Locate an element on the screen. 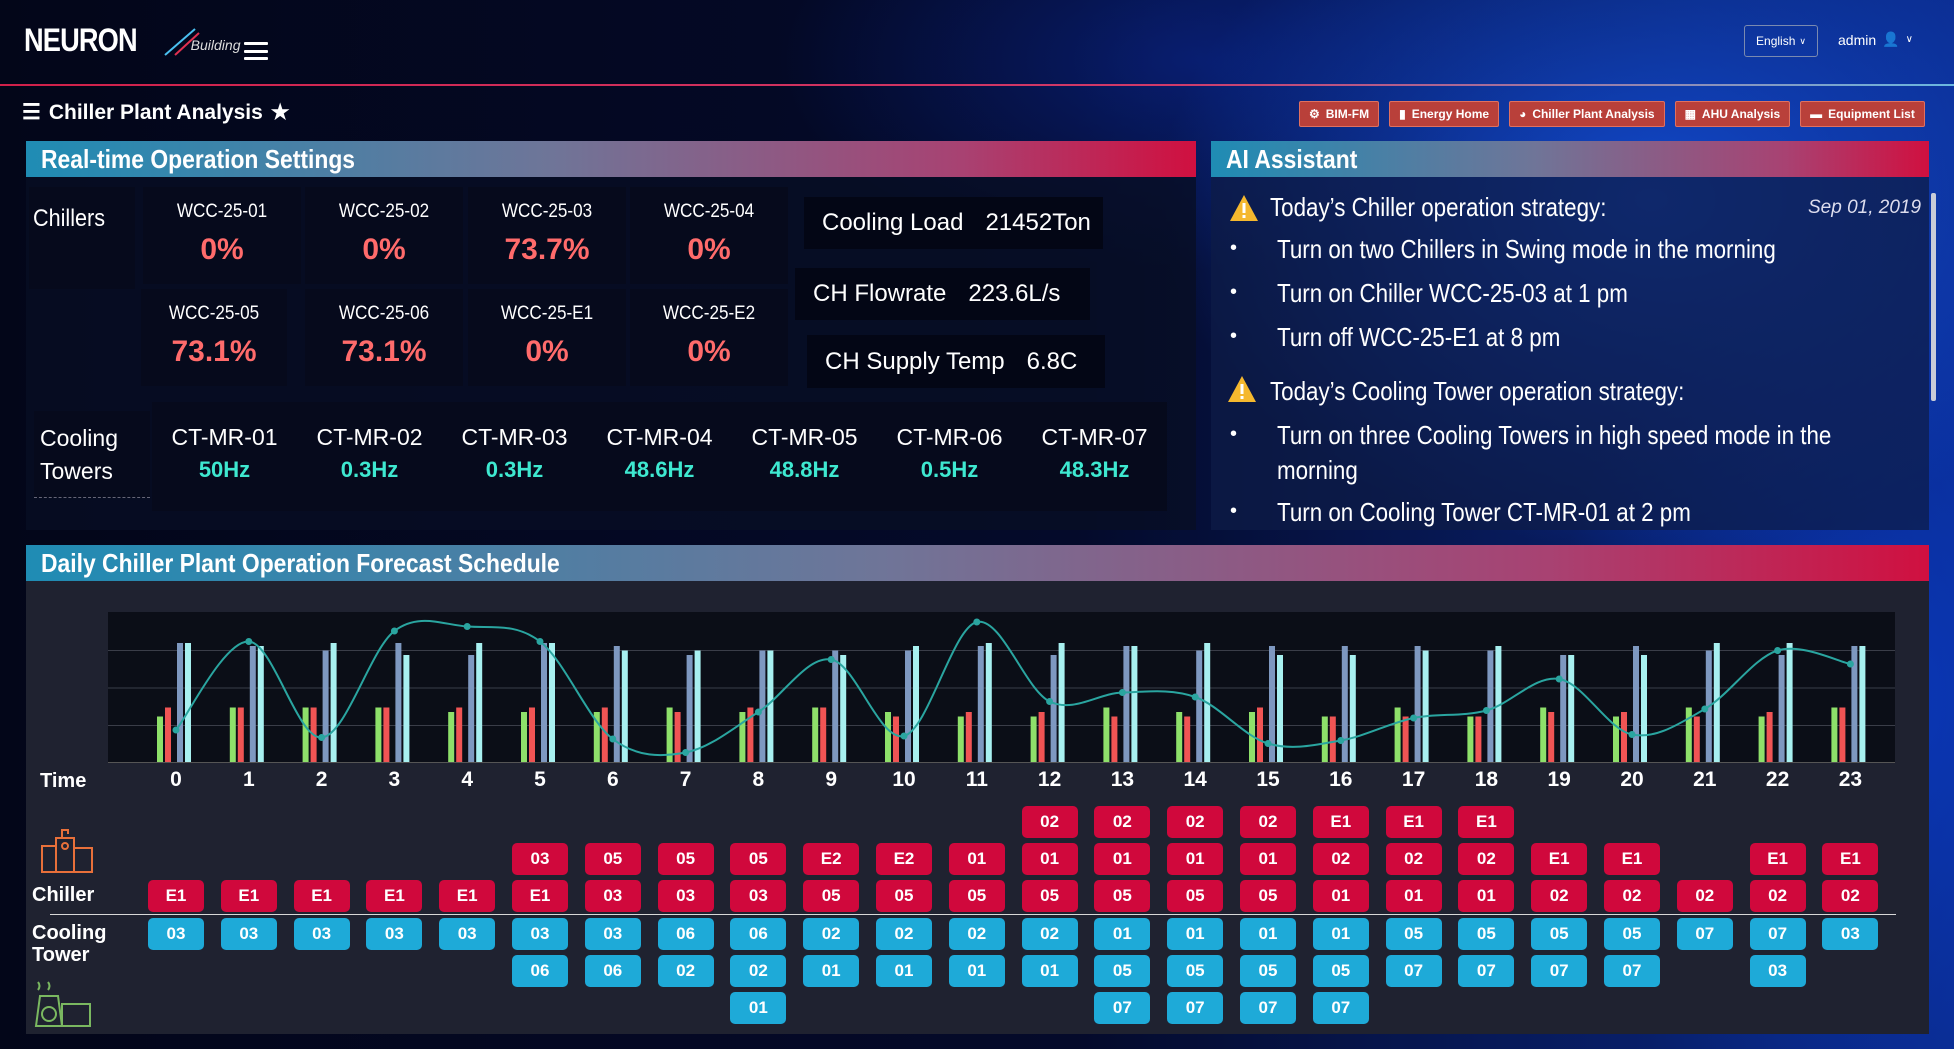  nav-ahu-analysis-button: ▦ AHU Analysis is located at coordinates (1732, 114).